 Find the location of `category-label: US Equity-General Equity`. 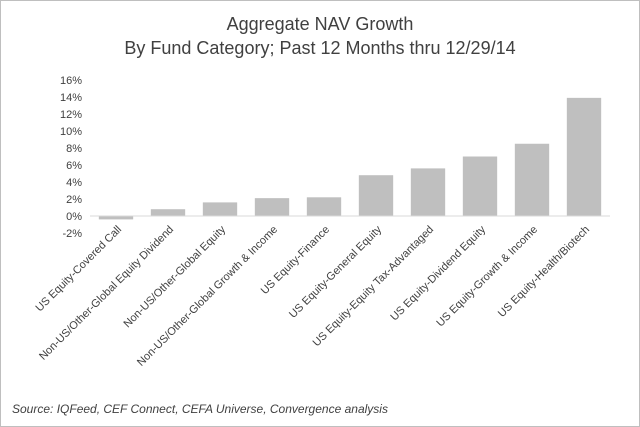

category-label: US Equity-General Equity is located at coordinates (335, 271).